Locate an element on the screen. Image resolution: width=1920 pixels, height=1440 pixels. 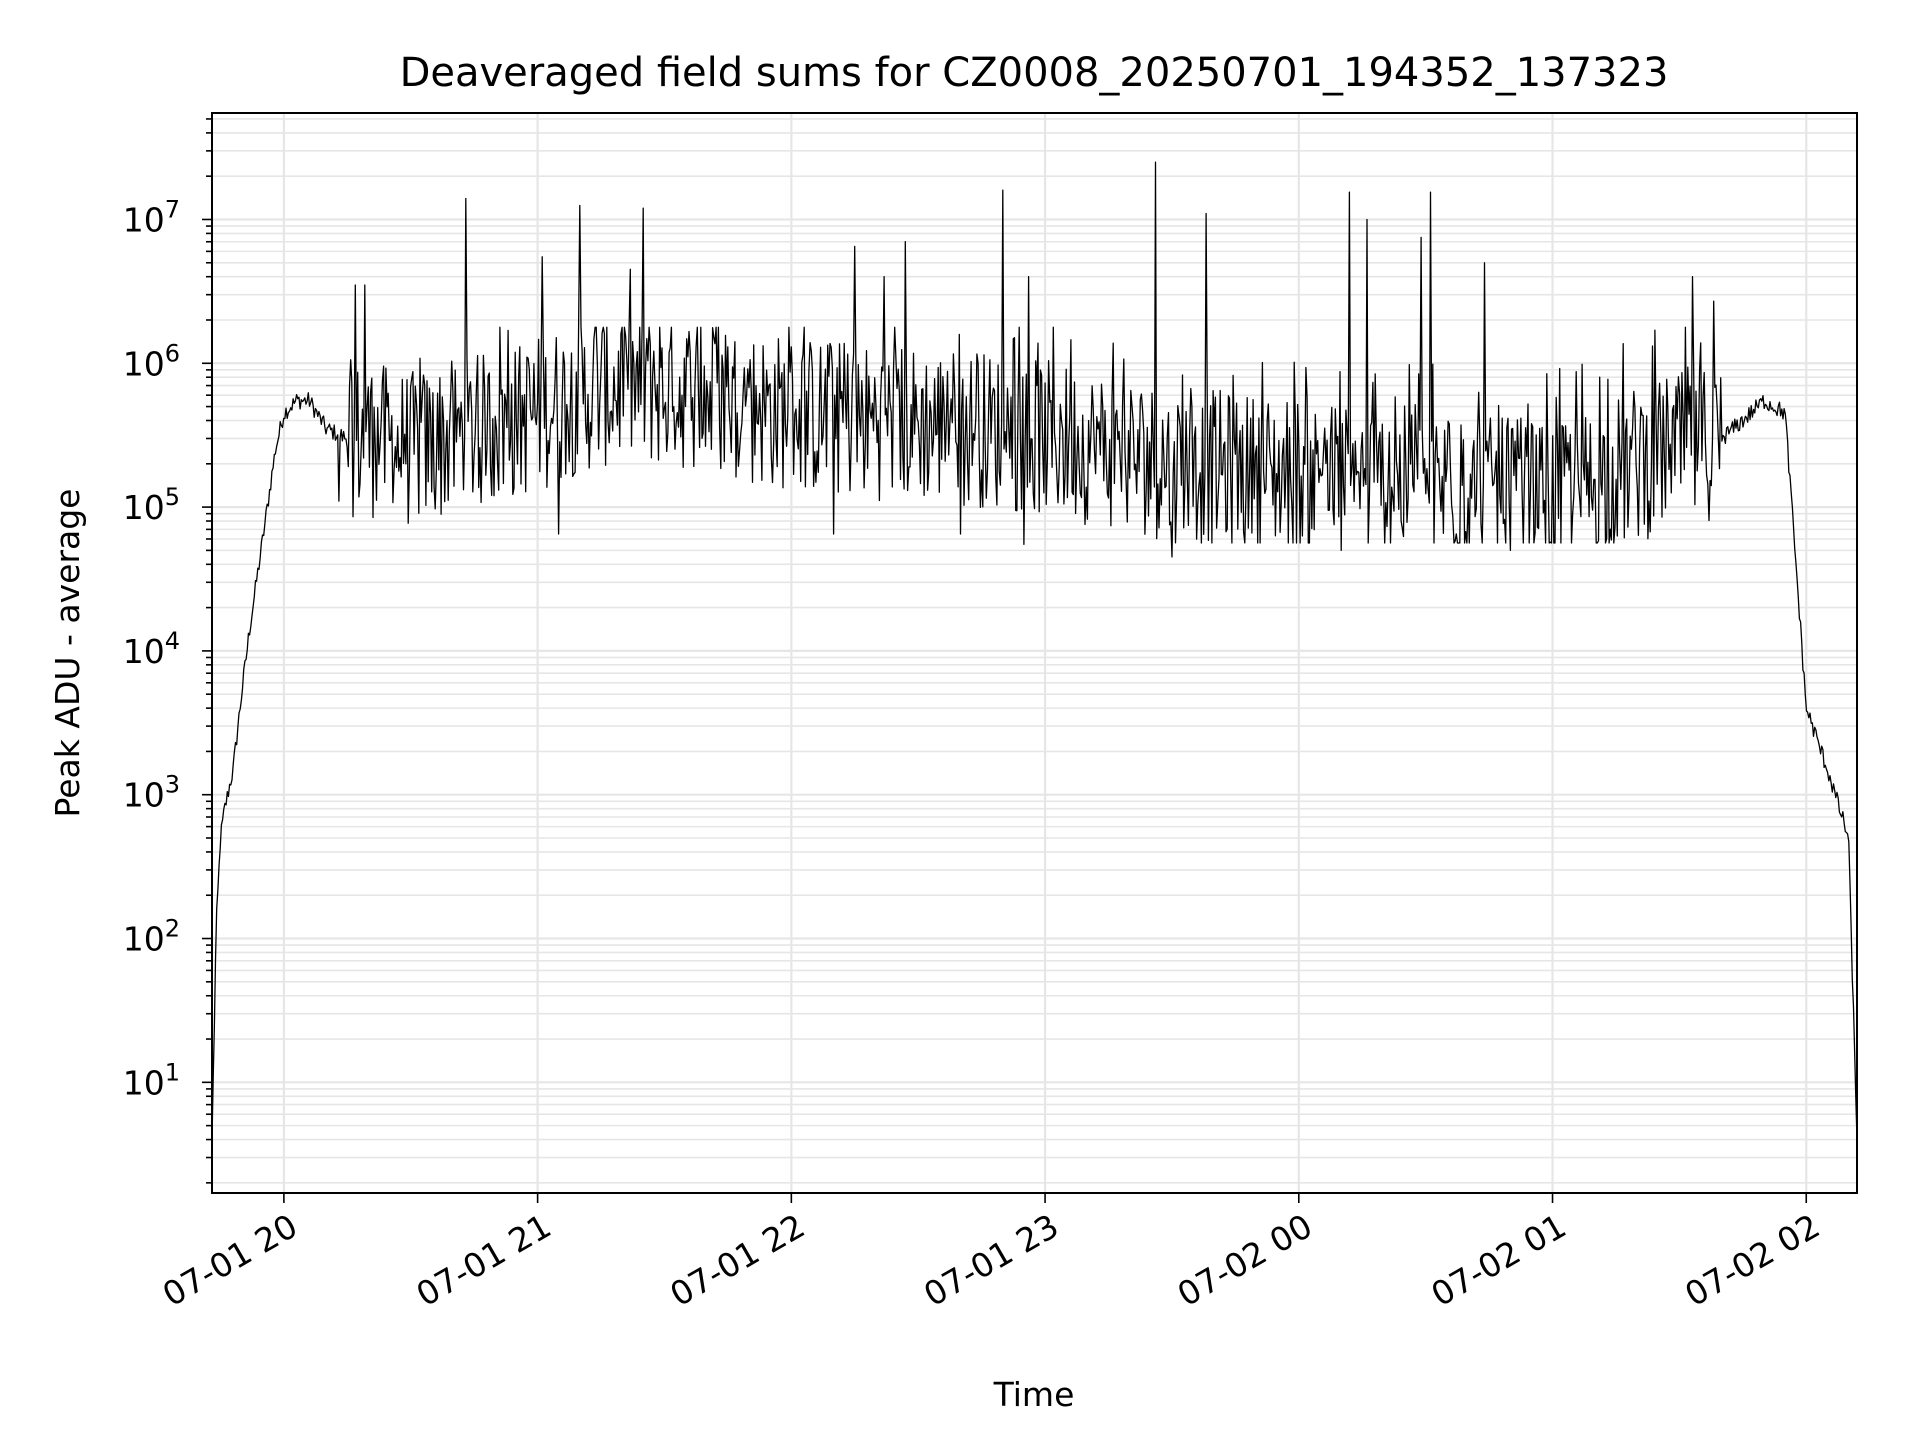
y-tick-label: 106 is located at coordinates (151, 361).